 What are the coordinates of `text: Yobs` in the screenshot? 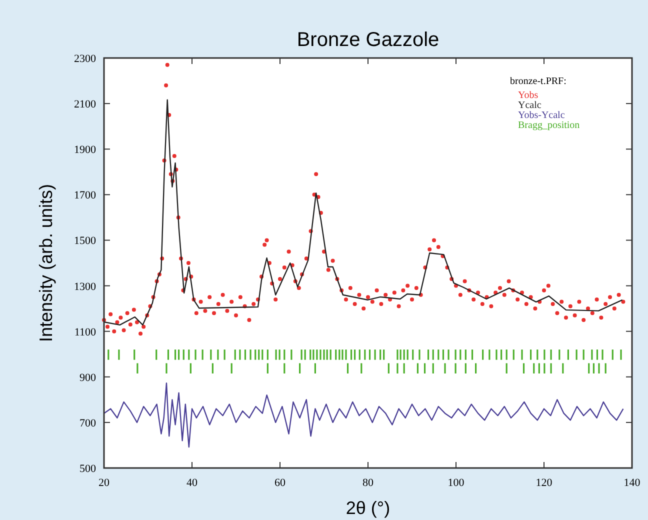 It's located at (528, 95).